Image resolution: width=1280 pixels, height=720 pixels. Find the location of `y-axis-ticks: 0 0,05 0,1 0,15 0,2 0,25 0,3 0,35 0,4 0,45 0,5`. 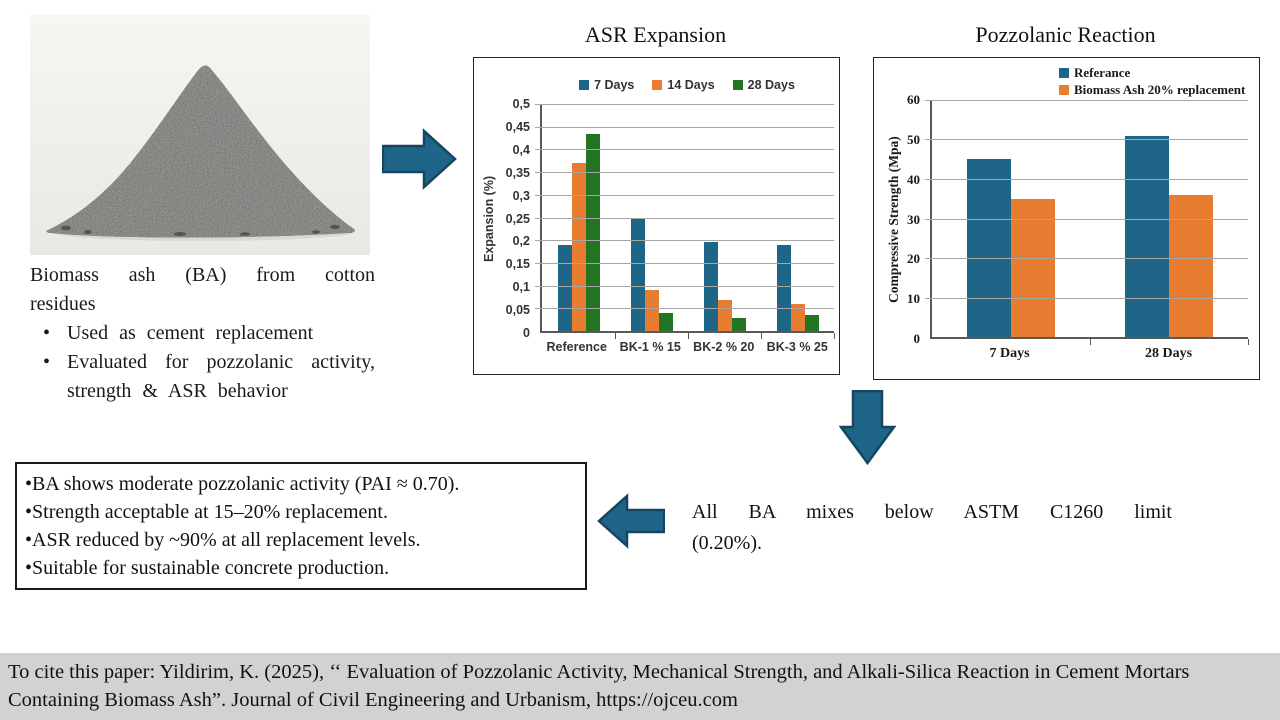

y-axis-ticks: 0 0,05 0,1 0,15 0,2 0,25 0,3 0,35 0,4 0,45 0,5 is located at coordinates (502, 218).